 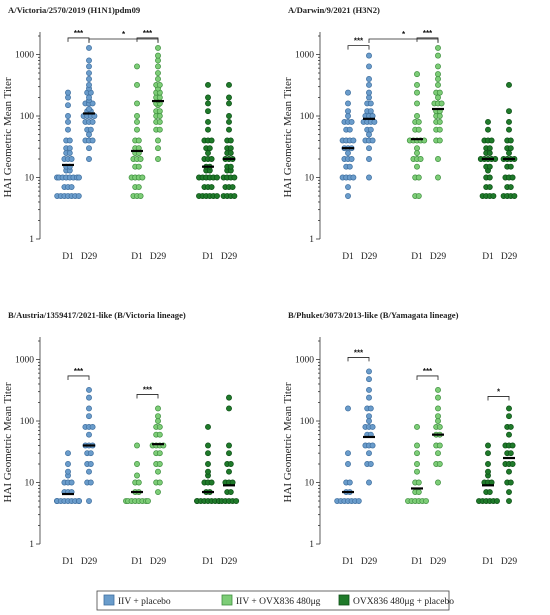 I want to click on legend-box, so click(x=273, y=600).